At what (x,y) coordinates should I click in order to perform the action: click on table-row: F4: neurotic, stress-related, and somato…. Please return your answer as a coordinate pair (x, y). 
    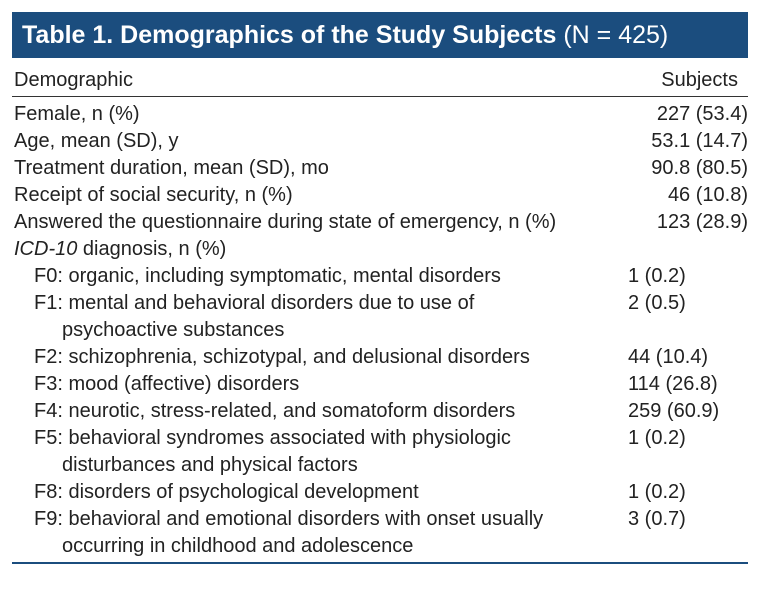
    Looking at the image, I should click on (380, 411).